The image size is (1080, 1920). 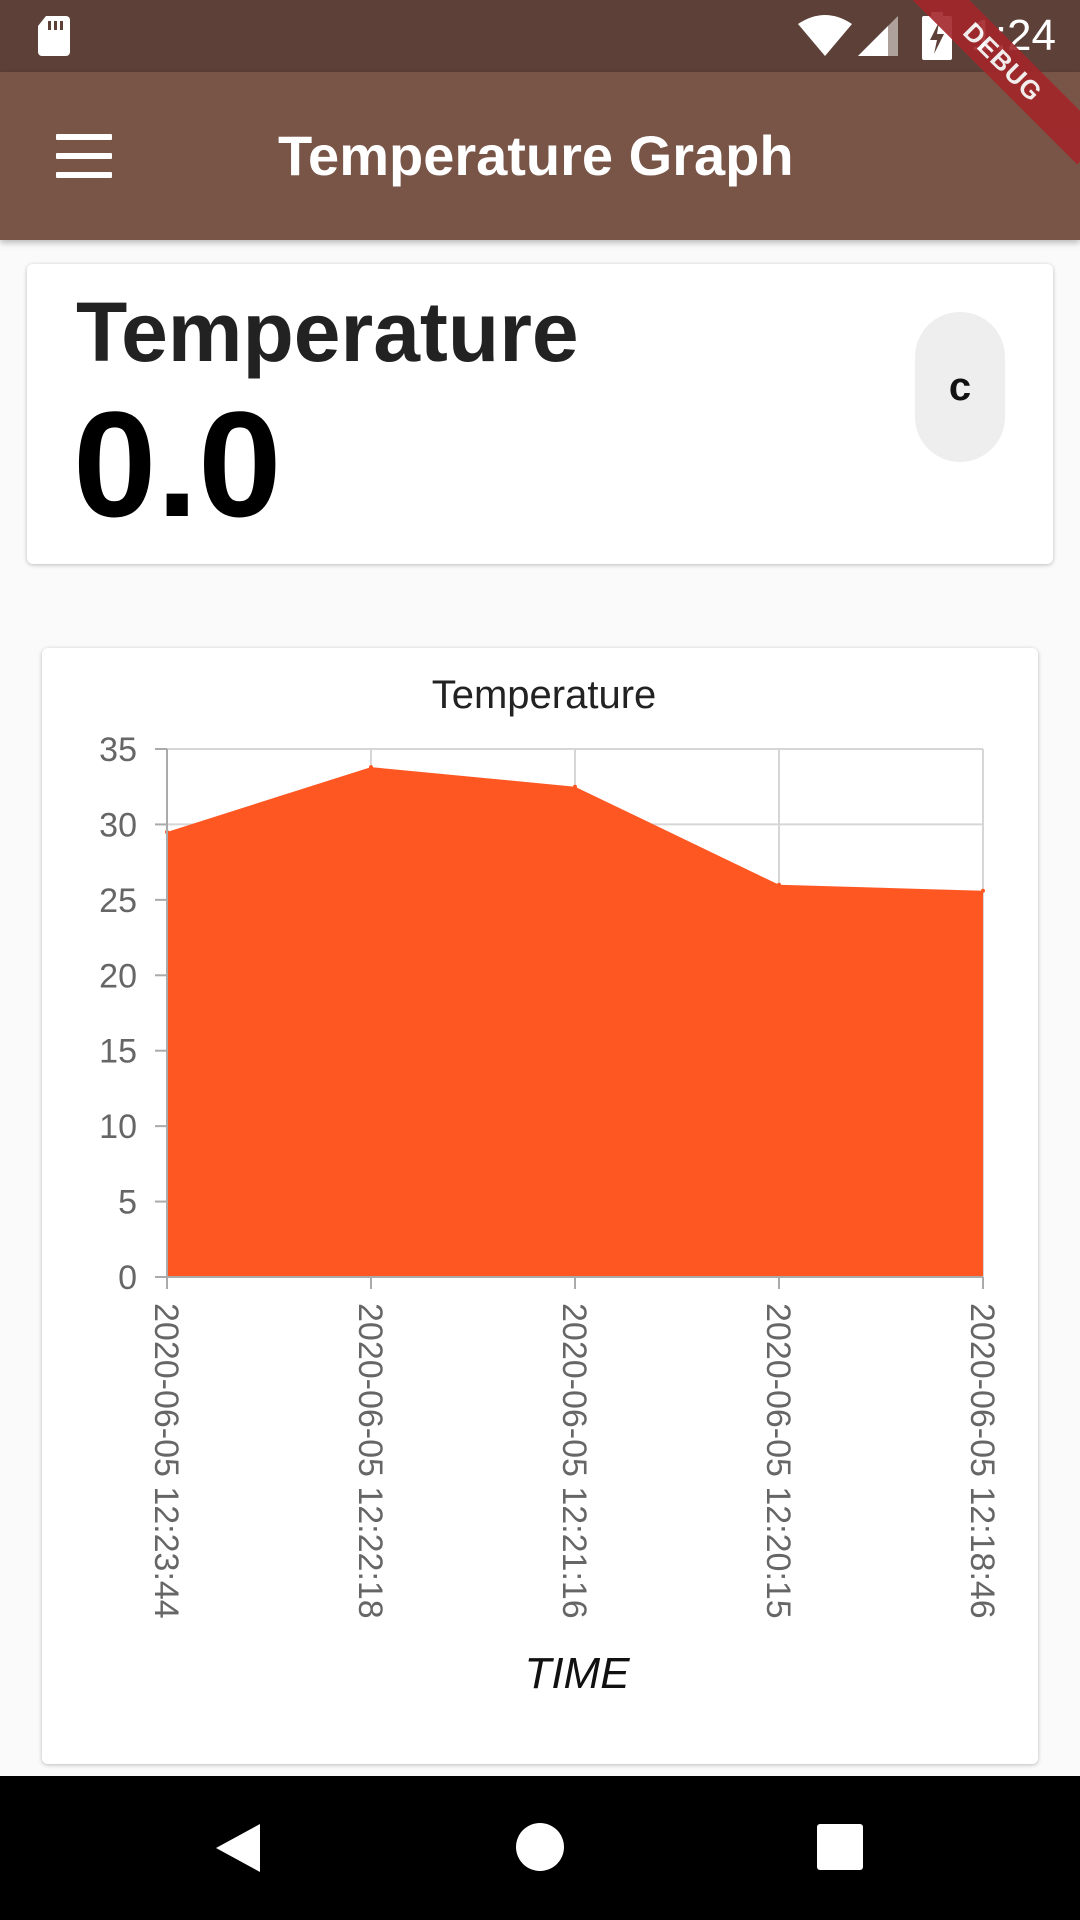 What do you see at coordinates (327, 332) in the screenshot?
I see `temperature-label: Temperature` at bounding box center [327, 332].